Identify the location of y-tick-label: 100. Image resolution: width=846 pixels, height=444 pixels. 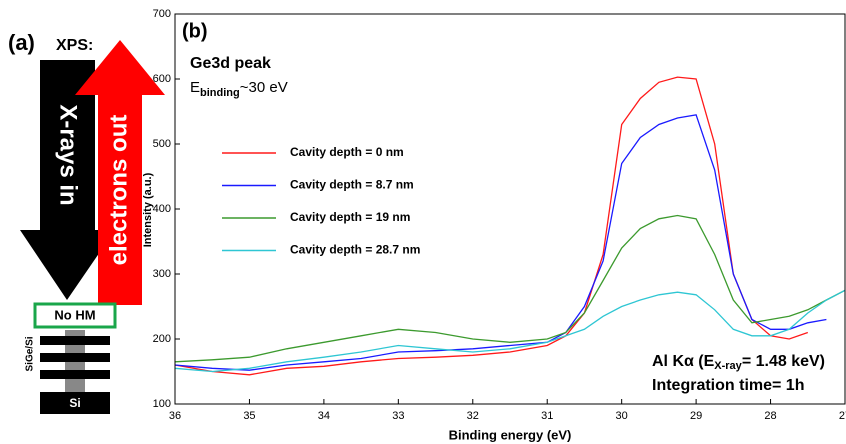
(162, 404).